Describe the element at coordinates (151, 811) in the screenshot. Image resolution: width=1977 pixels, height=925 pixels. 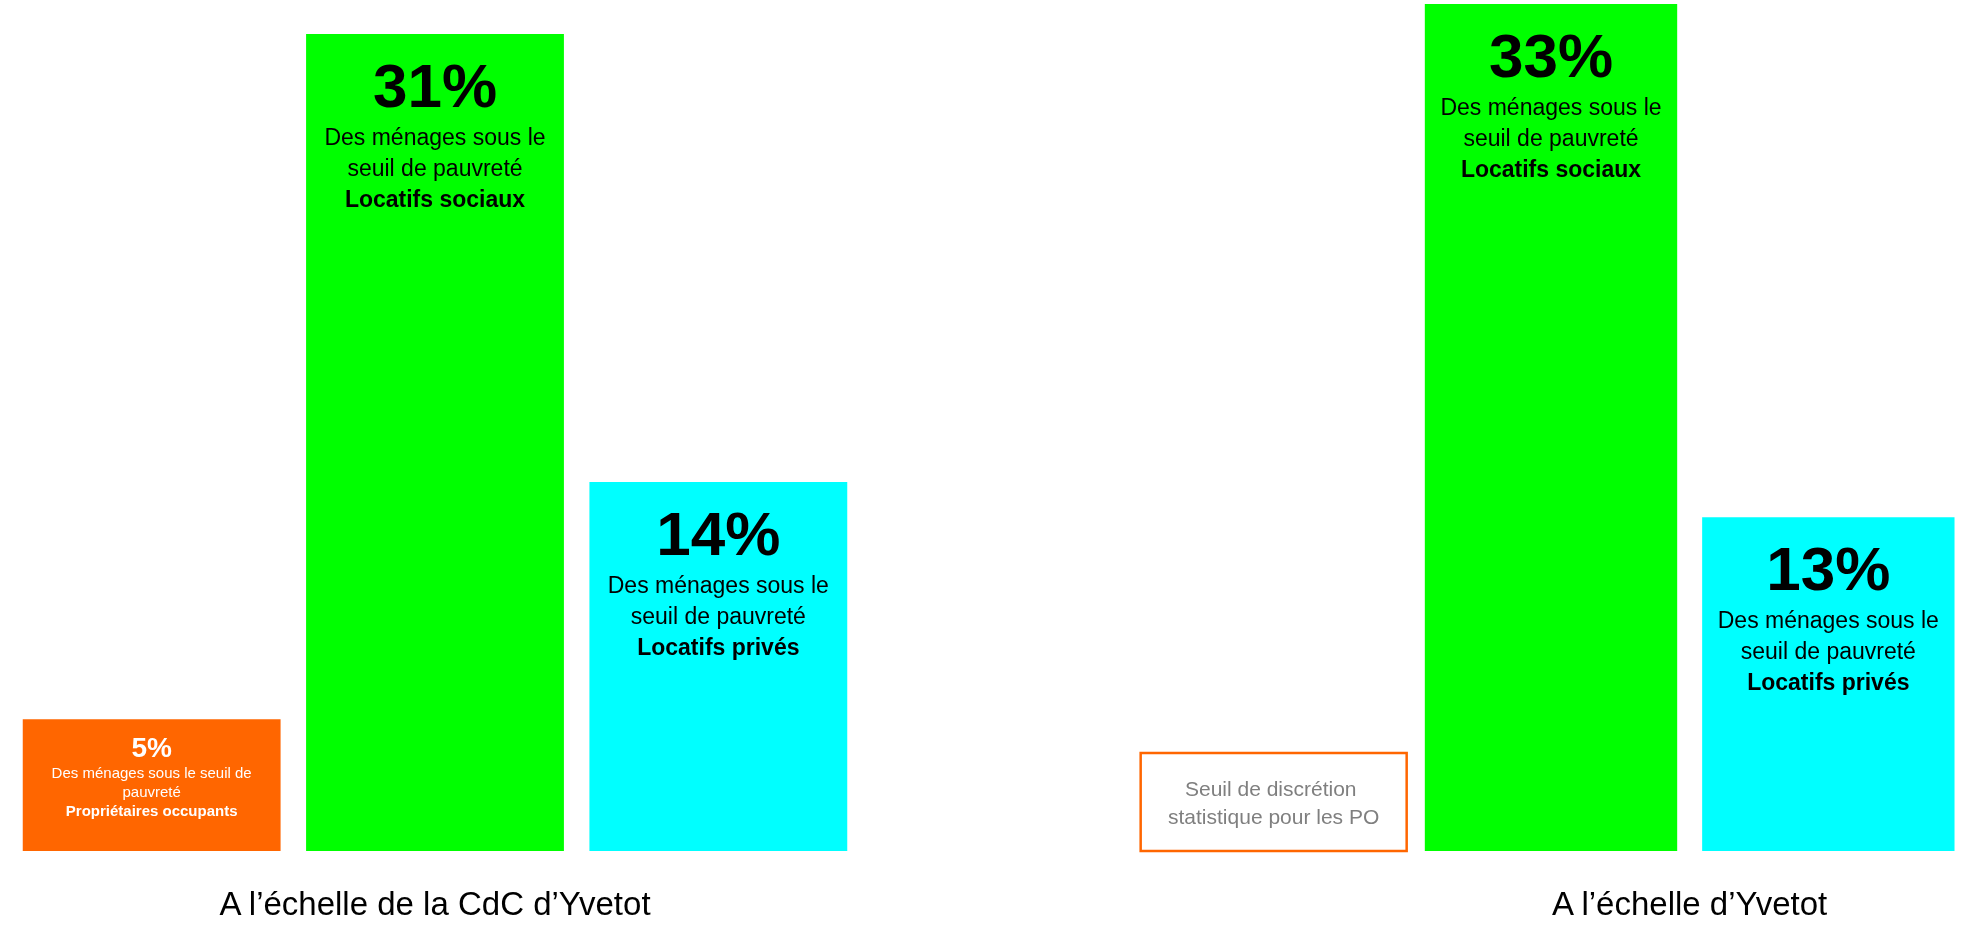
I see `x-tick-label: Propriétaires occupants` at that location.